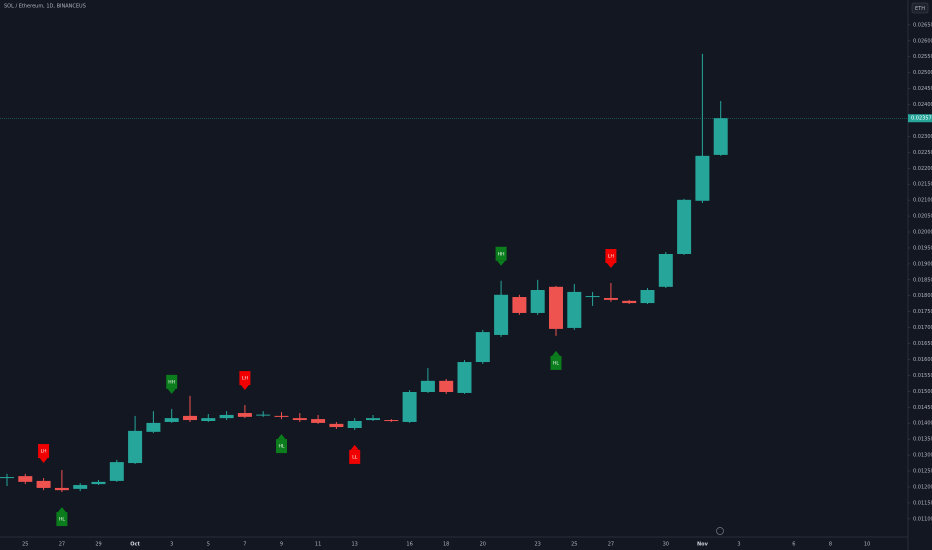 The height and width of the screenshot is (550, 932). What do you see at coordinates (922, 360) in the screenshot?
I see `y-tick-label: 0.01600` at bounding box center [922, 360].